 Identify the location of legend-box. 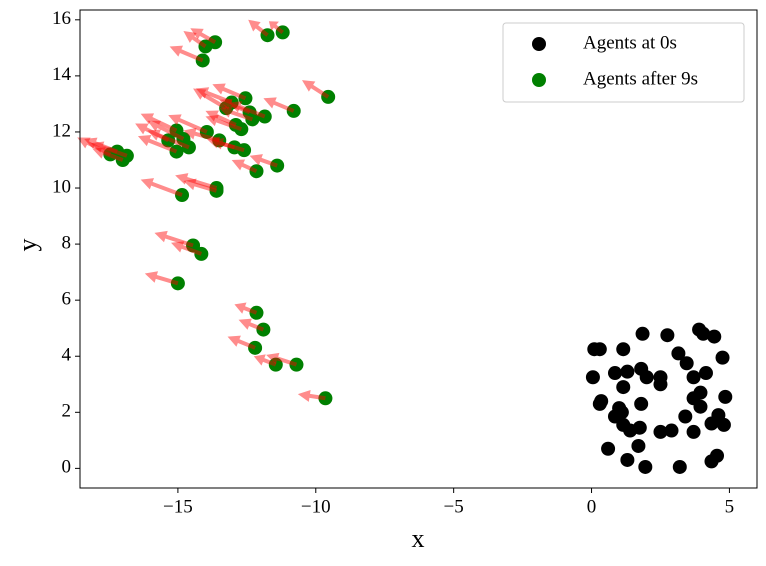
(623, 62).